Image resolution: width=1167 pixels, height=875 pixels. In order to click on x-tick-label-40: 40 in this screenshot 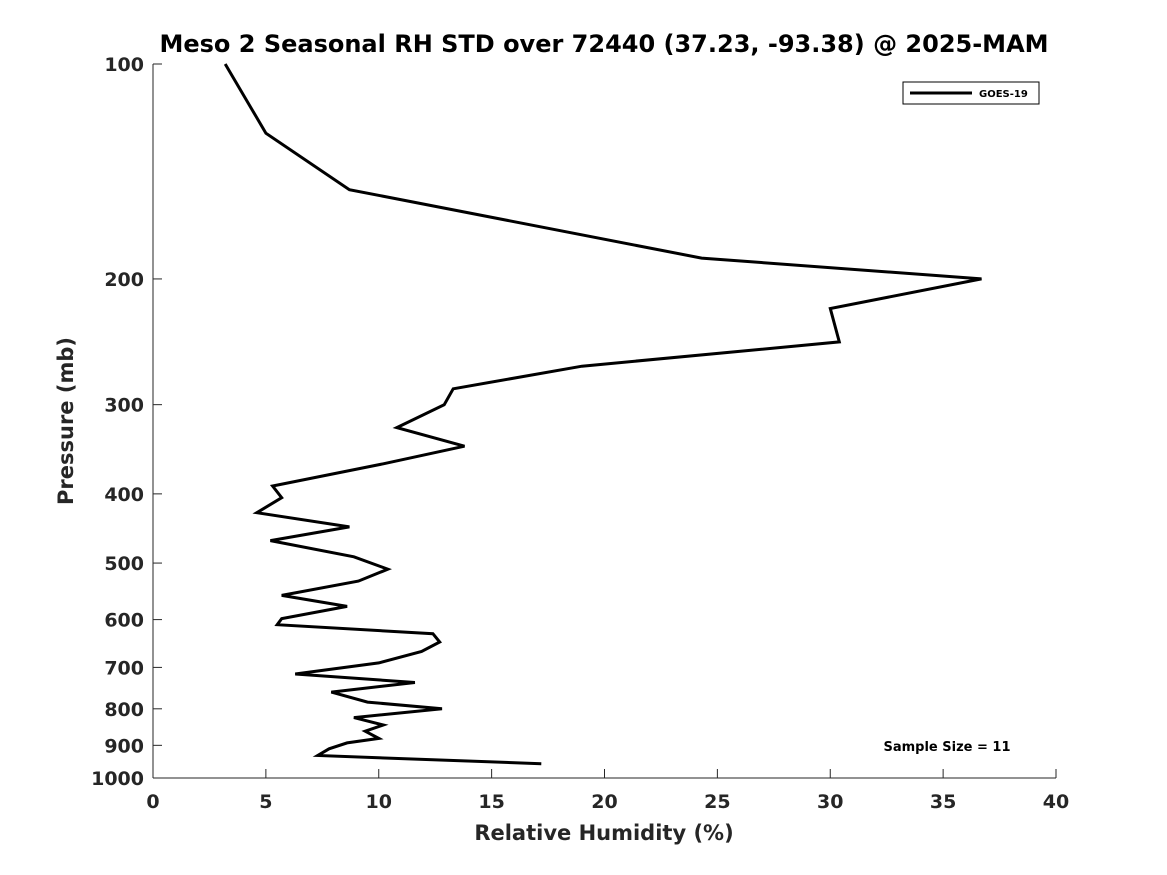, I will do `click(1056, 802)`.